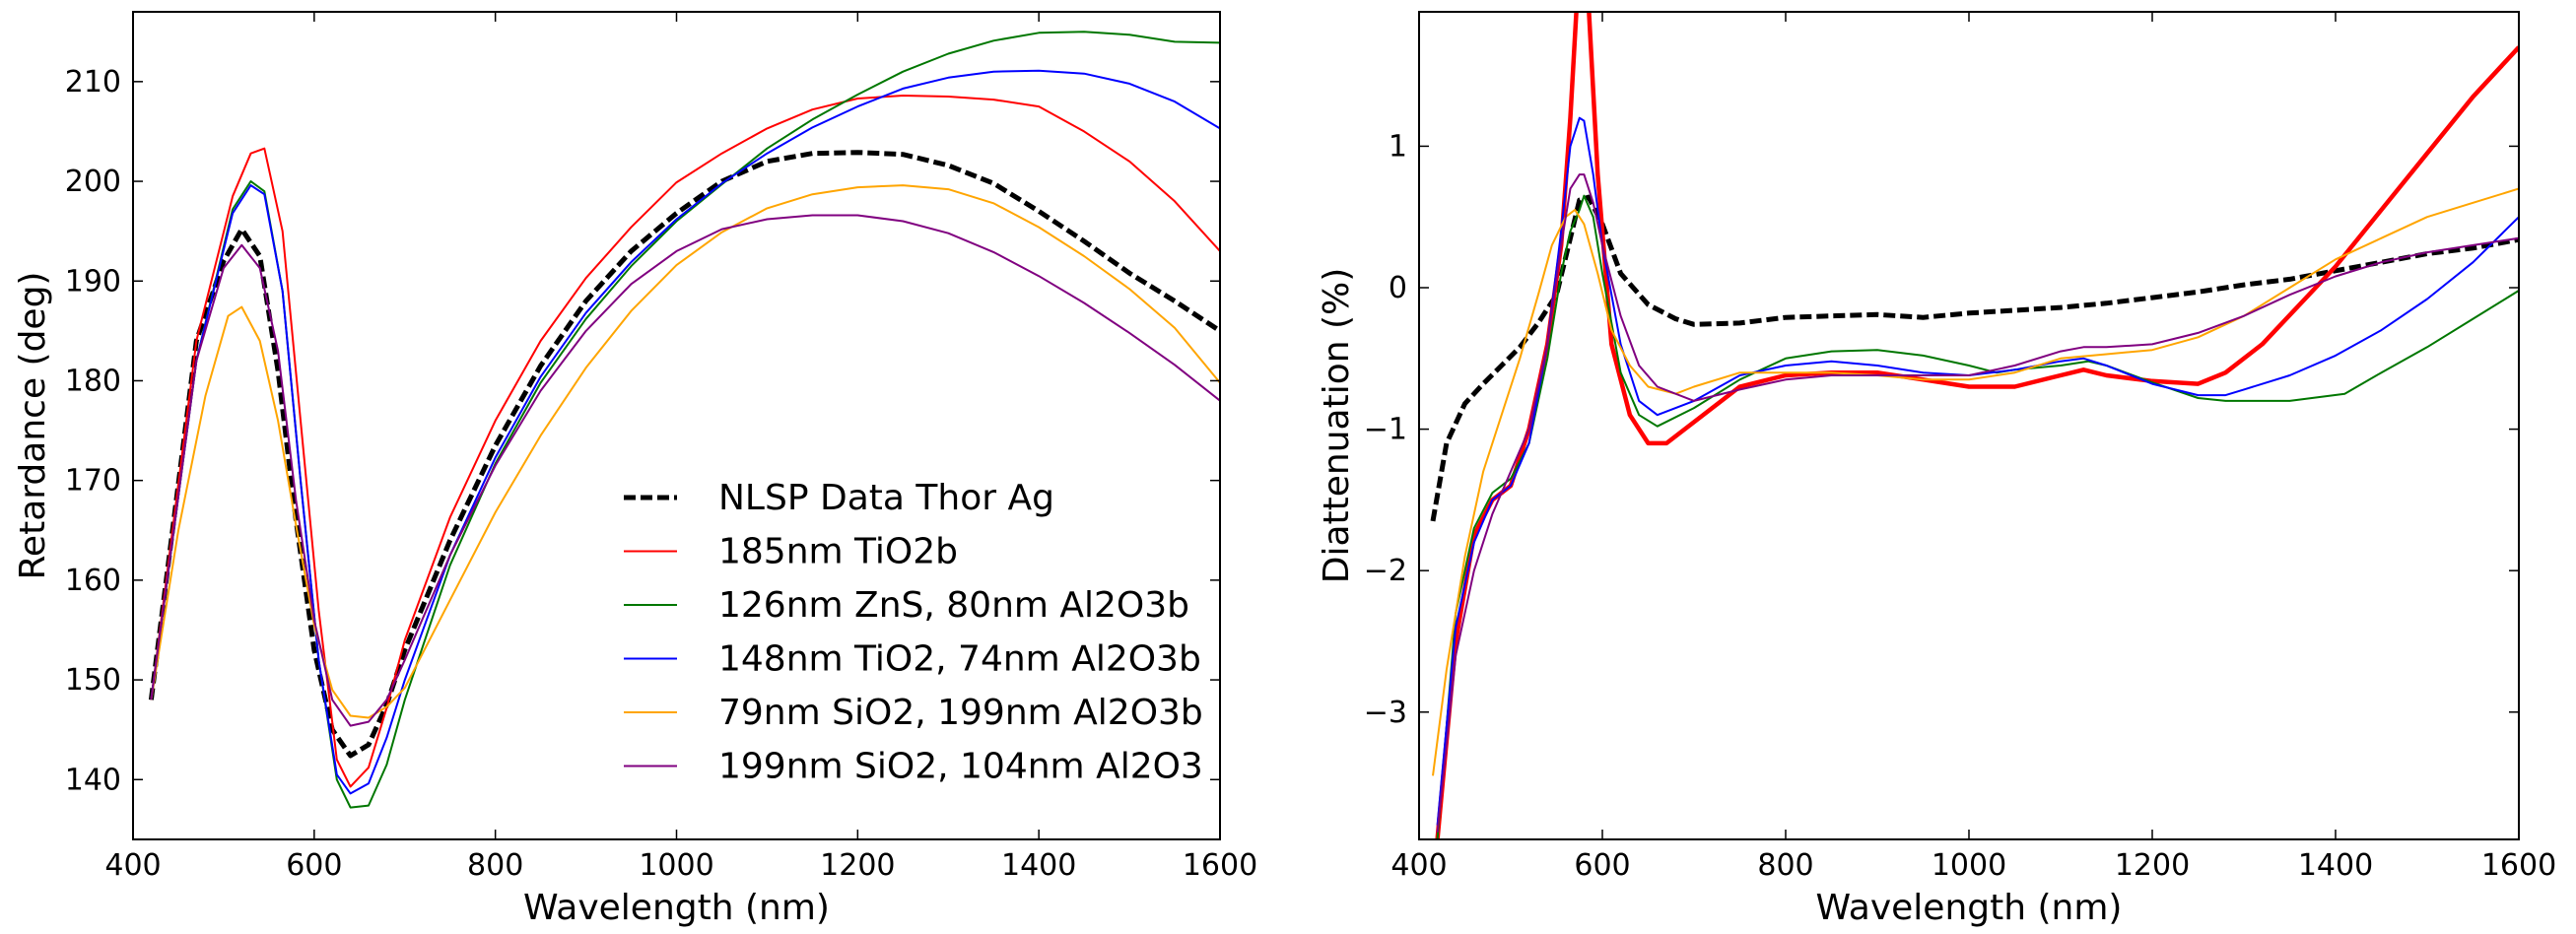 The height and width of the screenshot is (934, 2576). What do you see at coordinates (93, 680) in the screenshot?
I see `y-tick-label: 150` at bounding box center [93, 680].